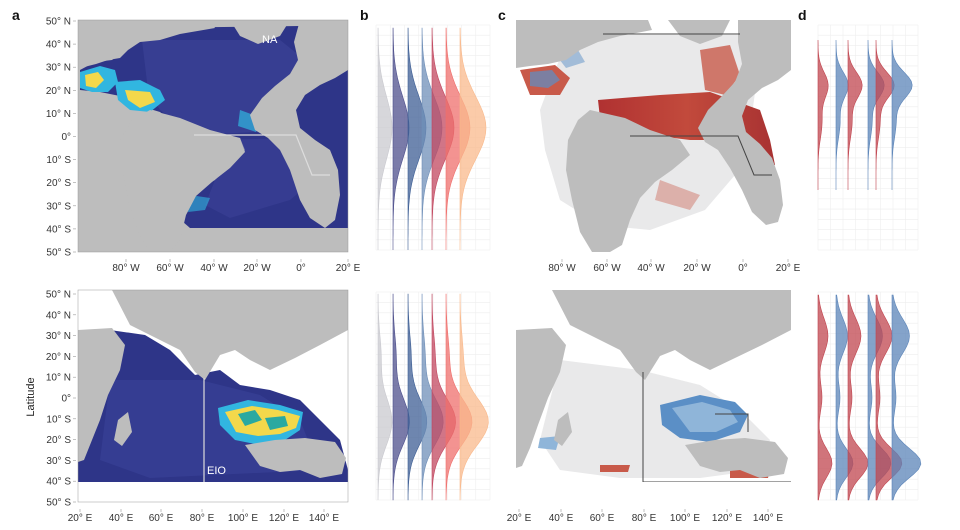 This screenshot has height=530, width=960. Describe the element at coordinates (433, 397) in the screenshot. I see `panel-b-bottom-ridgelines` at that location.